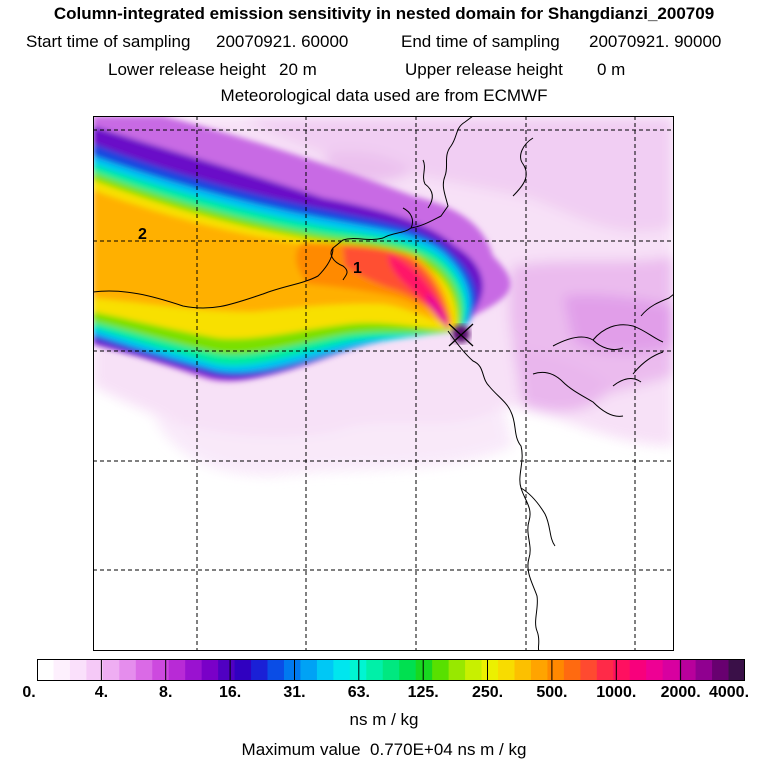 This screenshot has width=768, height=768. I want to click on max-value-label: Maximum value, so click(301, 749).